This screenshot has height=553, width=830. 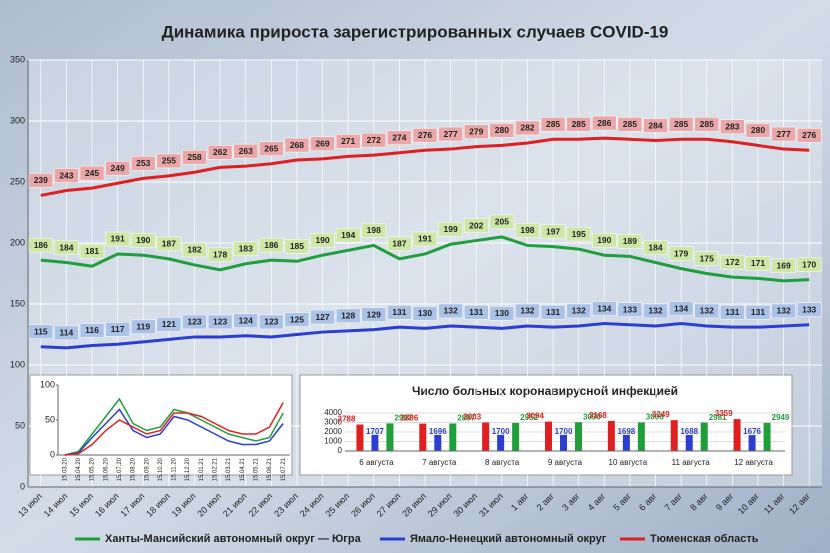 I want to click on data-label: 183, so click(x=246, y=248).